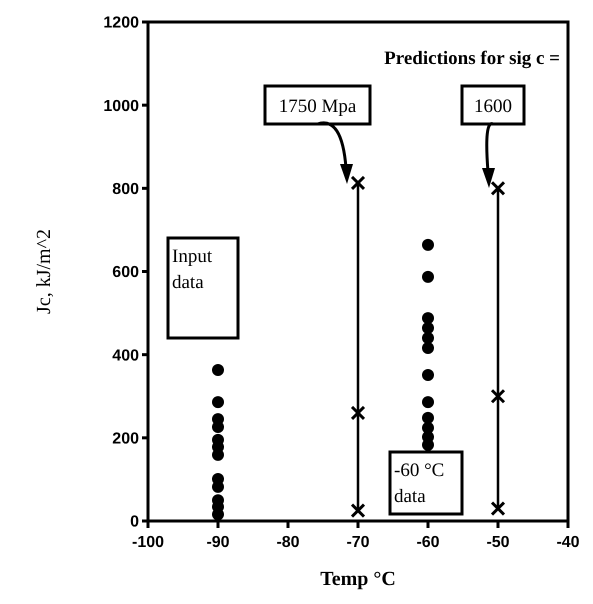 This screenshot has height=604, width=593. What do you see at coordinates (493, 106) in the screenshot?
I see `annotation: 1600` at bounding box center [493, 106].